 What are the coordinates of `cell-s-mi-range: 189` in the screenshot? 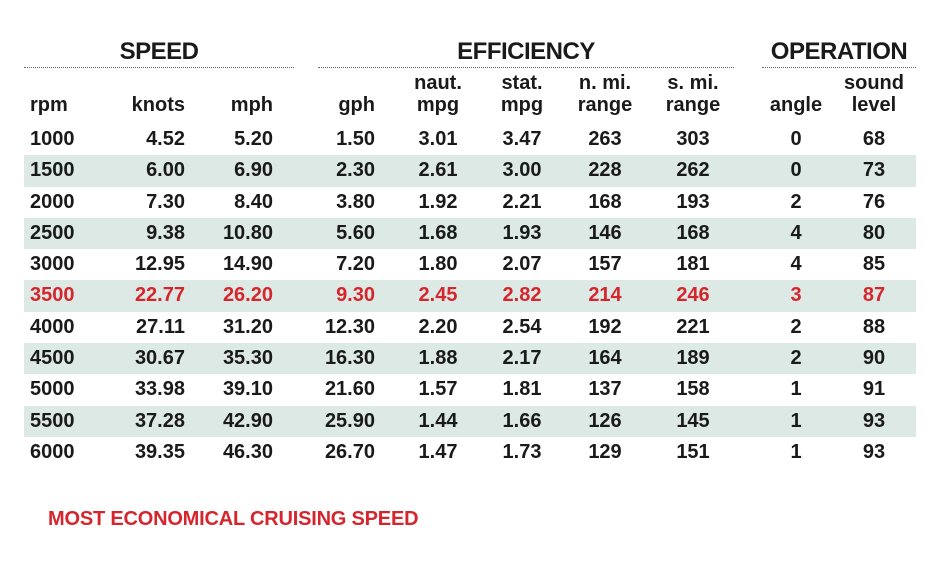 It's located at (693, 358).